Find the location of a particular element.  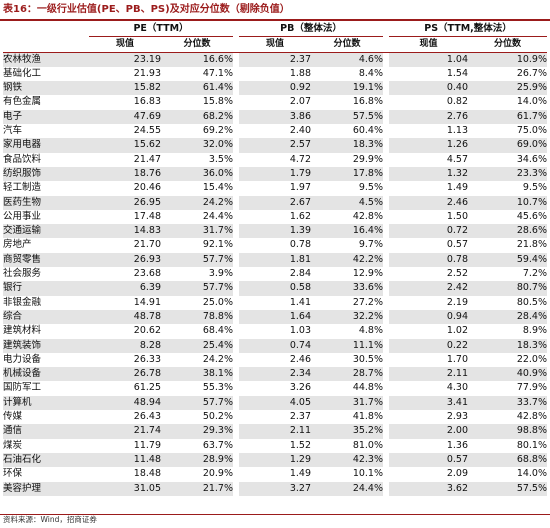

pe-percentile-cell: 28.9% is located at coordinates (197, 460).